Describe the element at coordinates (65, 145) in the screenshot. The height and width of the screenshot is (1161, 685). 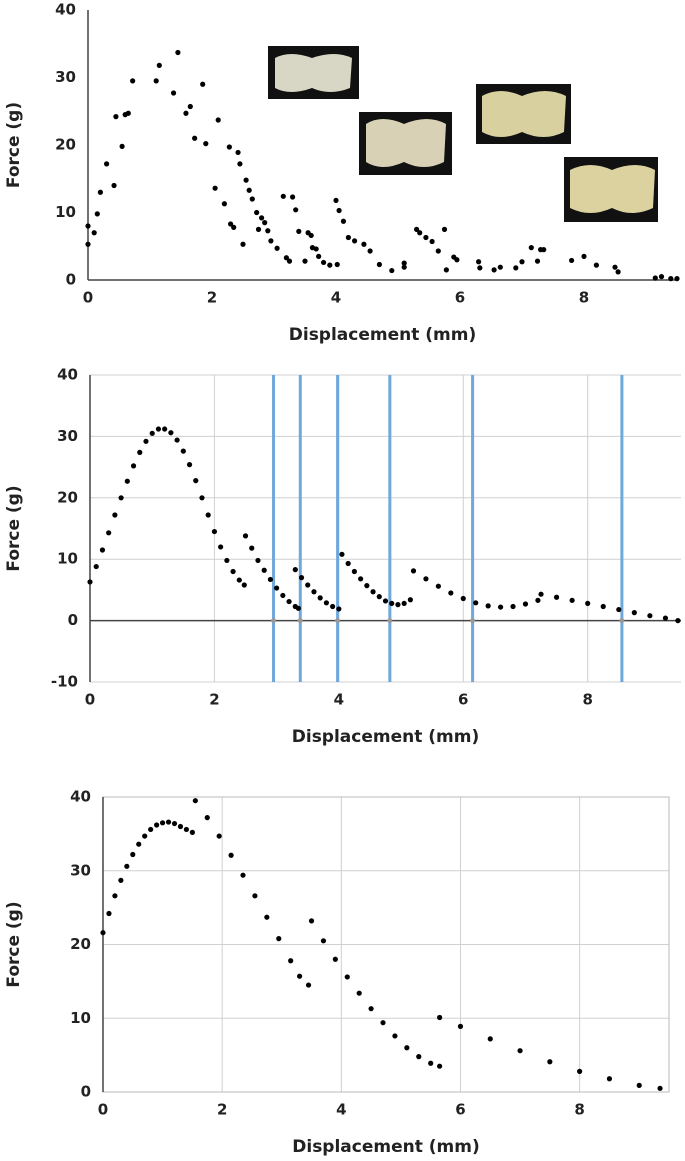
I see `y-tick-label: 20` at that location.